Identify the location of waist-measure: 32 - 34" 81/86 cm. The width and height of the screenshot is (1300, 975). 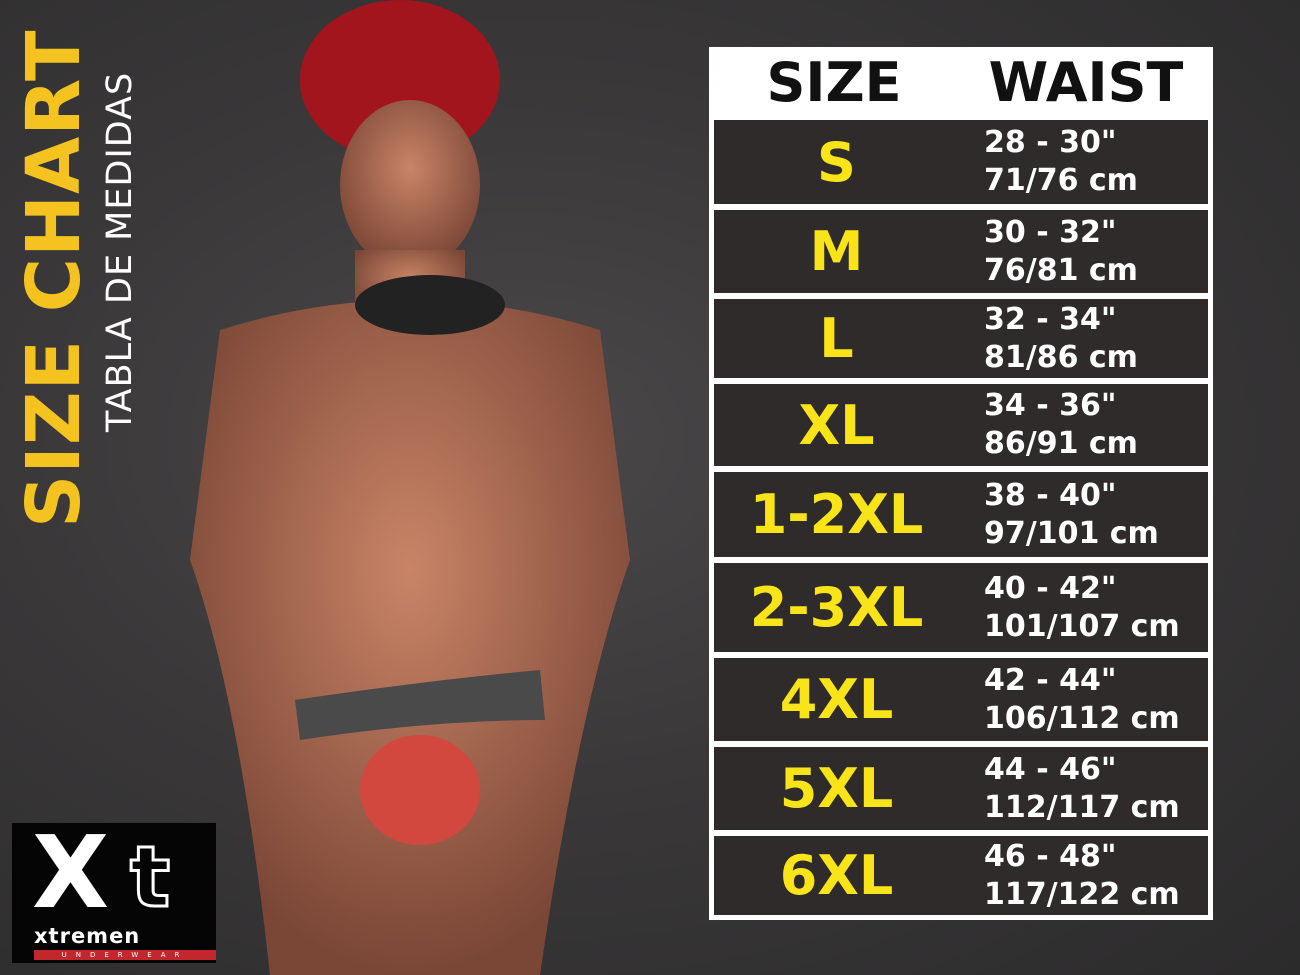
(1048, 339).